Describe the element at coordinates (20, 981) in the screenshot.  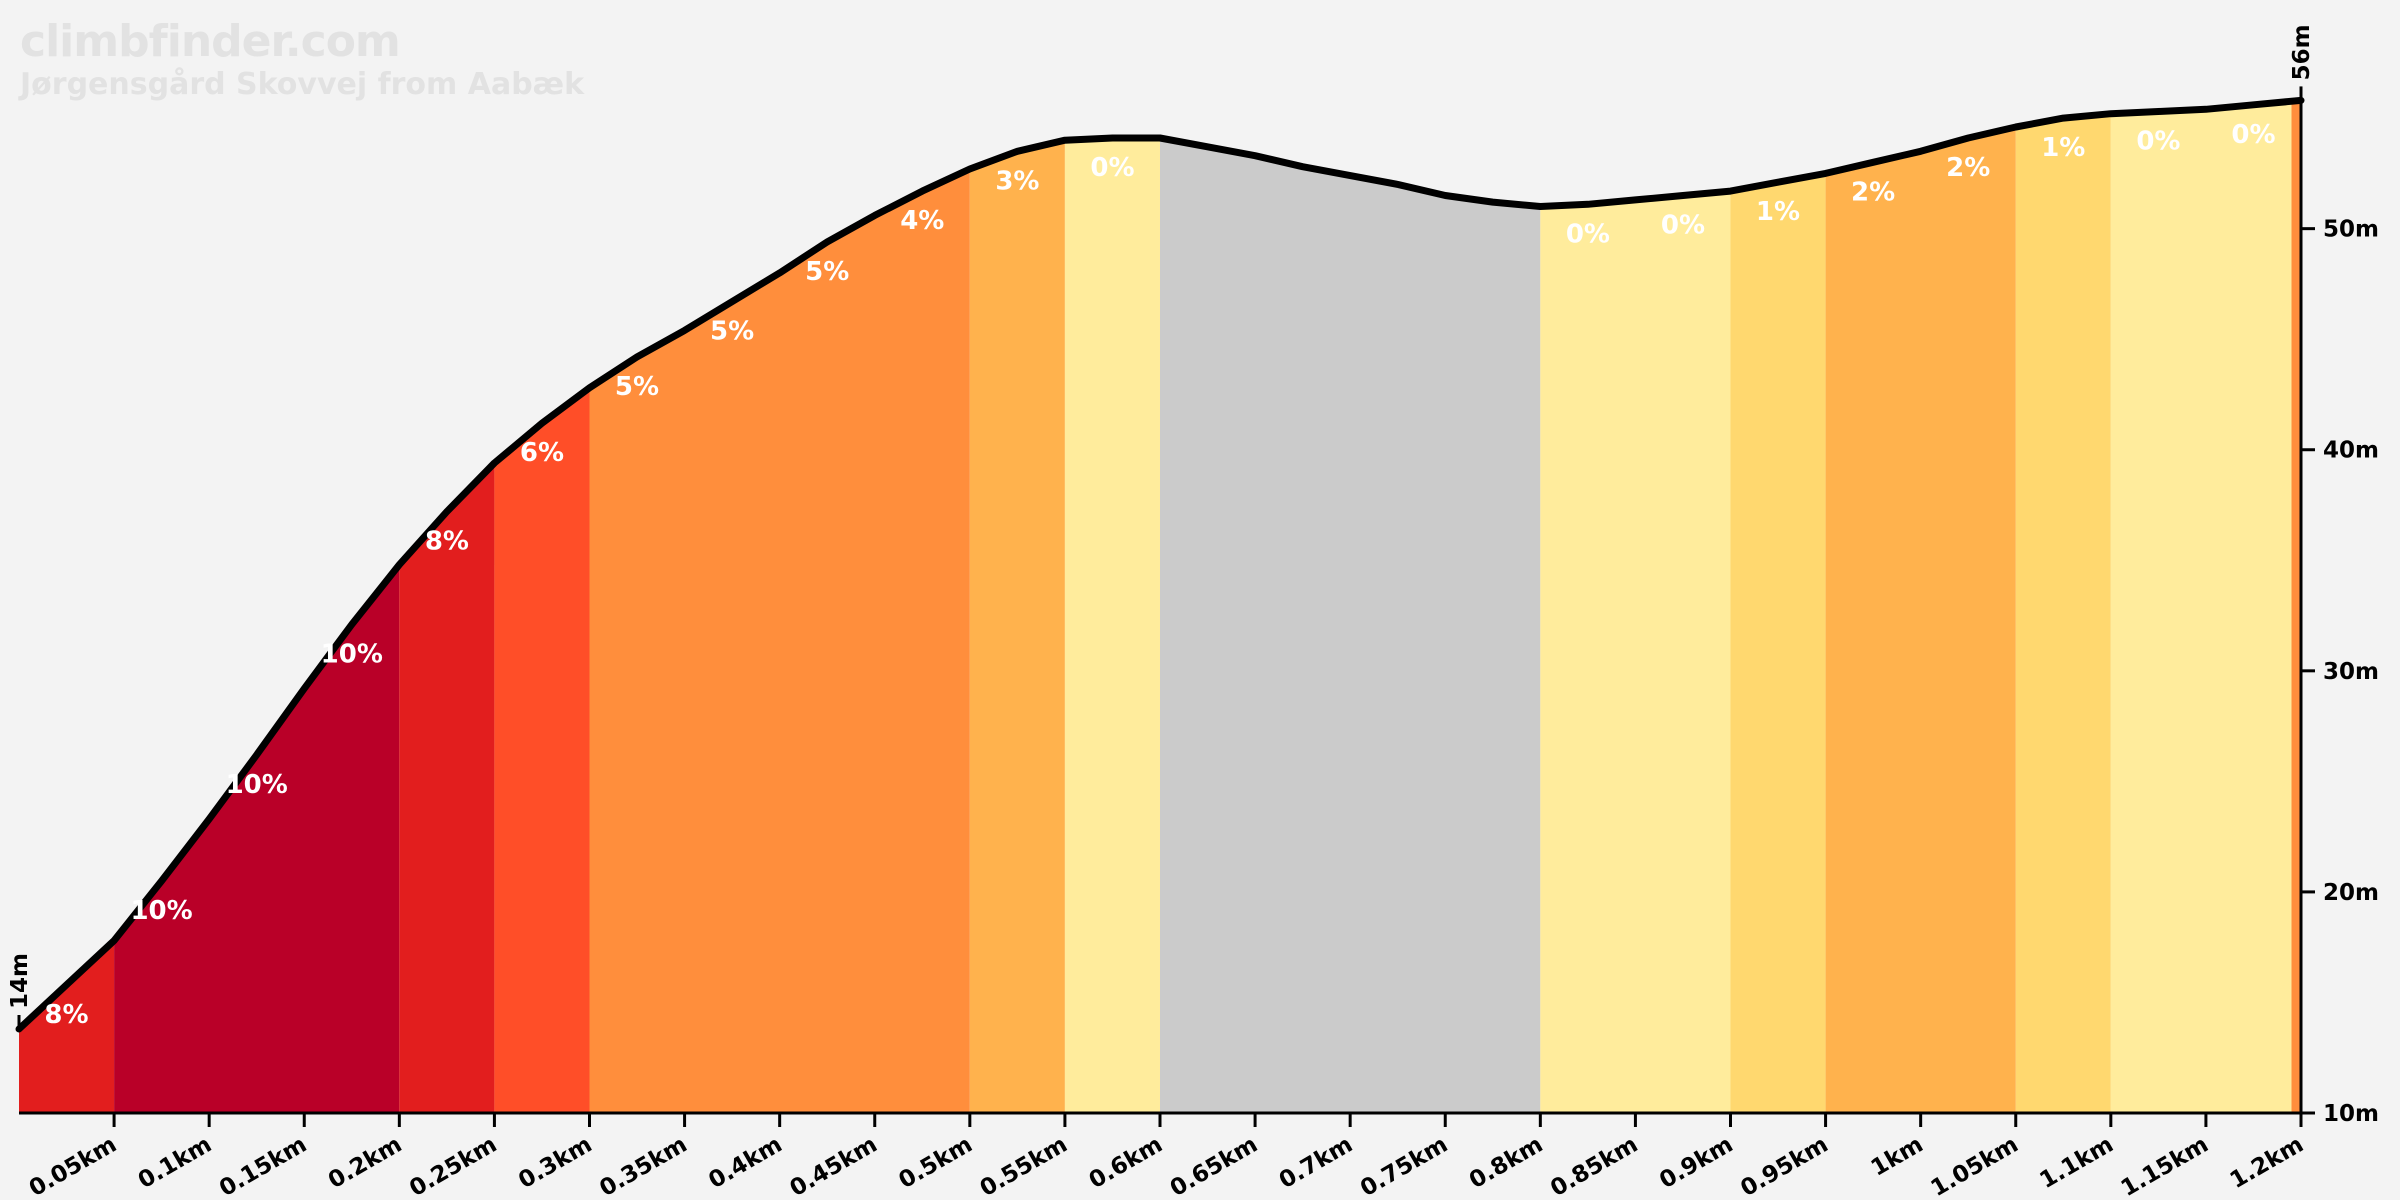
I see `start-elevation-label: 14m` at that location.